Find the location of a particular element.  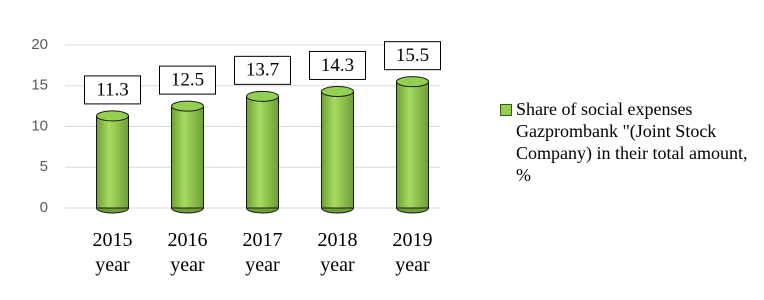

value-label: 13.7 is located at coordinates (262, 70).